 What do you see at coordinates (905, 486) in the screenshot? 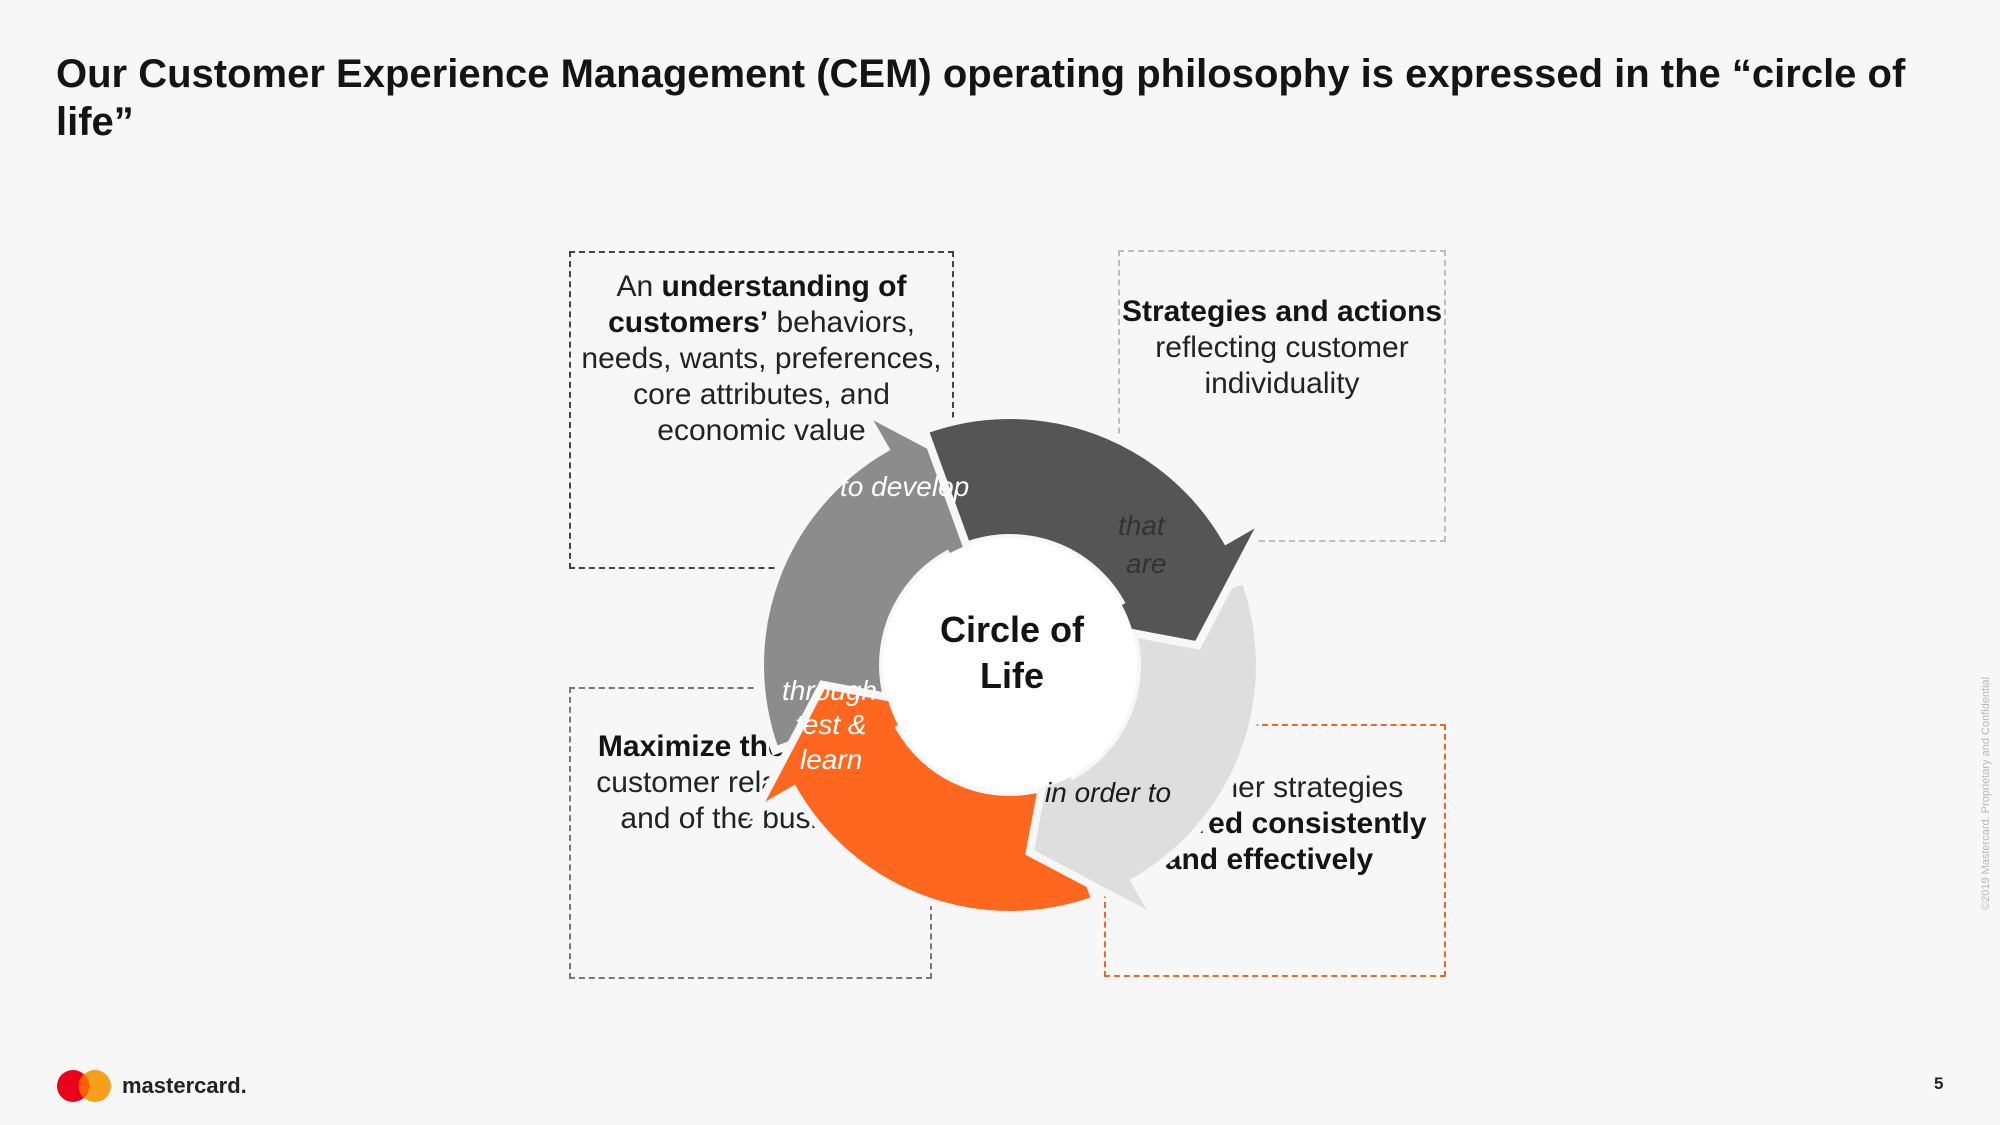
I see `to-develop-label: to develop` at bounding box center [905, 486].